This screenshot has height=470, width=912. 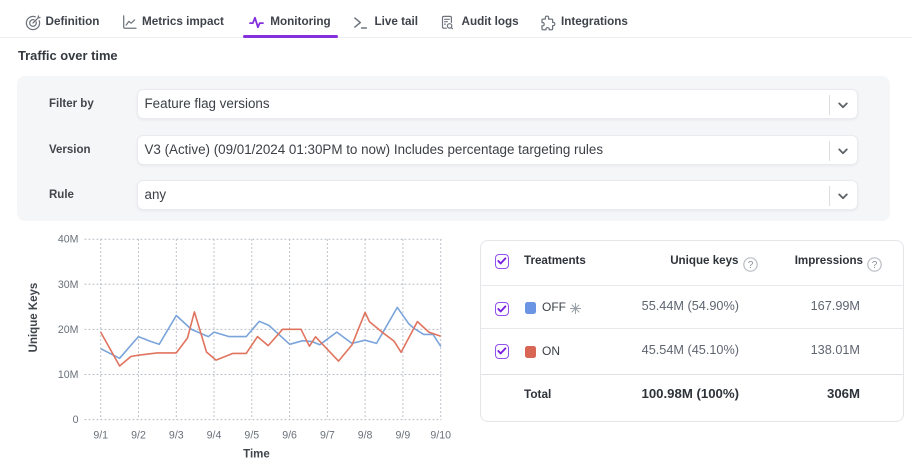 What do you see at coordinates (76, 420) in the screenshot?
I see `svg-text: 0` at bounding box center [76, 420].